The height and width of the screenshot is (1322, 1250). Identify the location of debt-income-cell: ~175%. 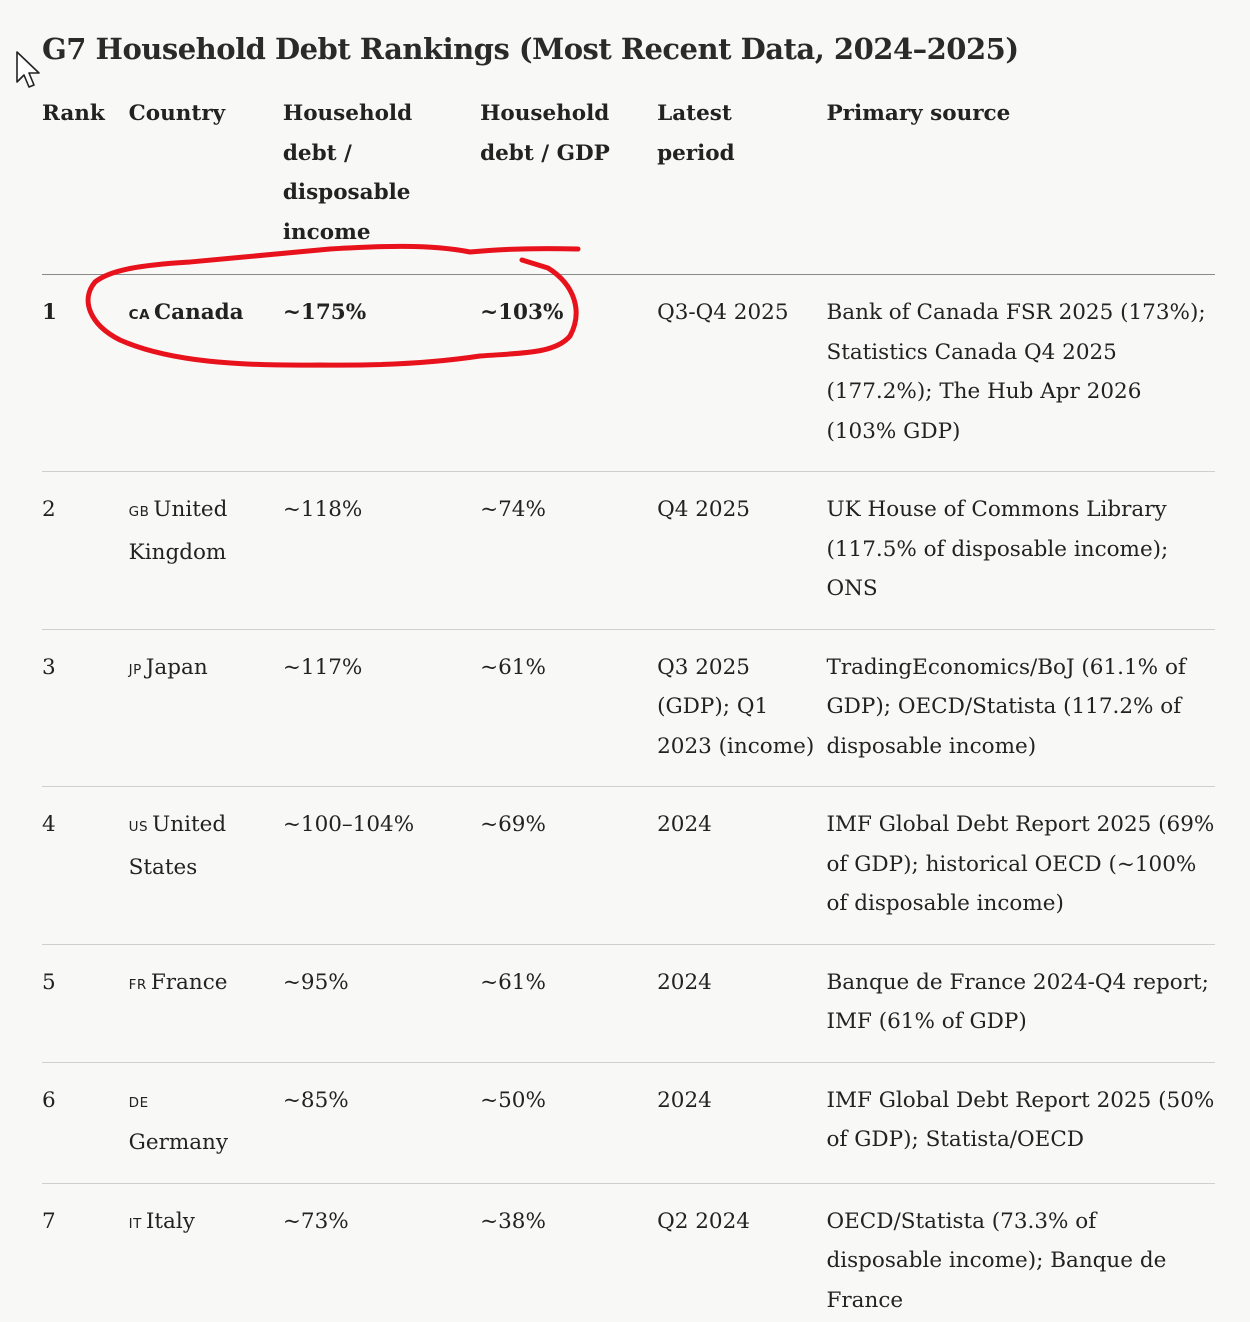
(381, 373).